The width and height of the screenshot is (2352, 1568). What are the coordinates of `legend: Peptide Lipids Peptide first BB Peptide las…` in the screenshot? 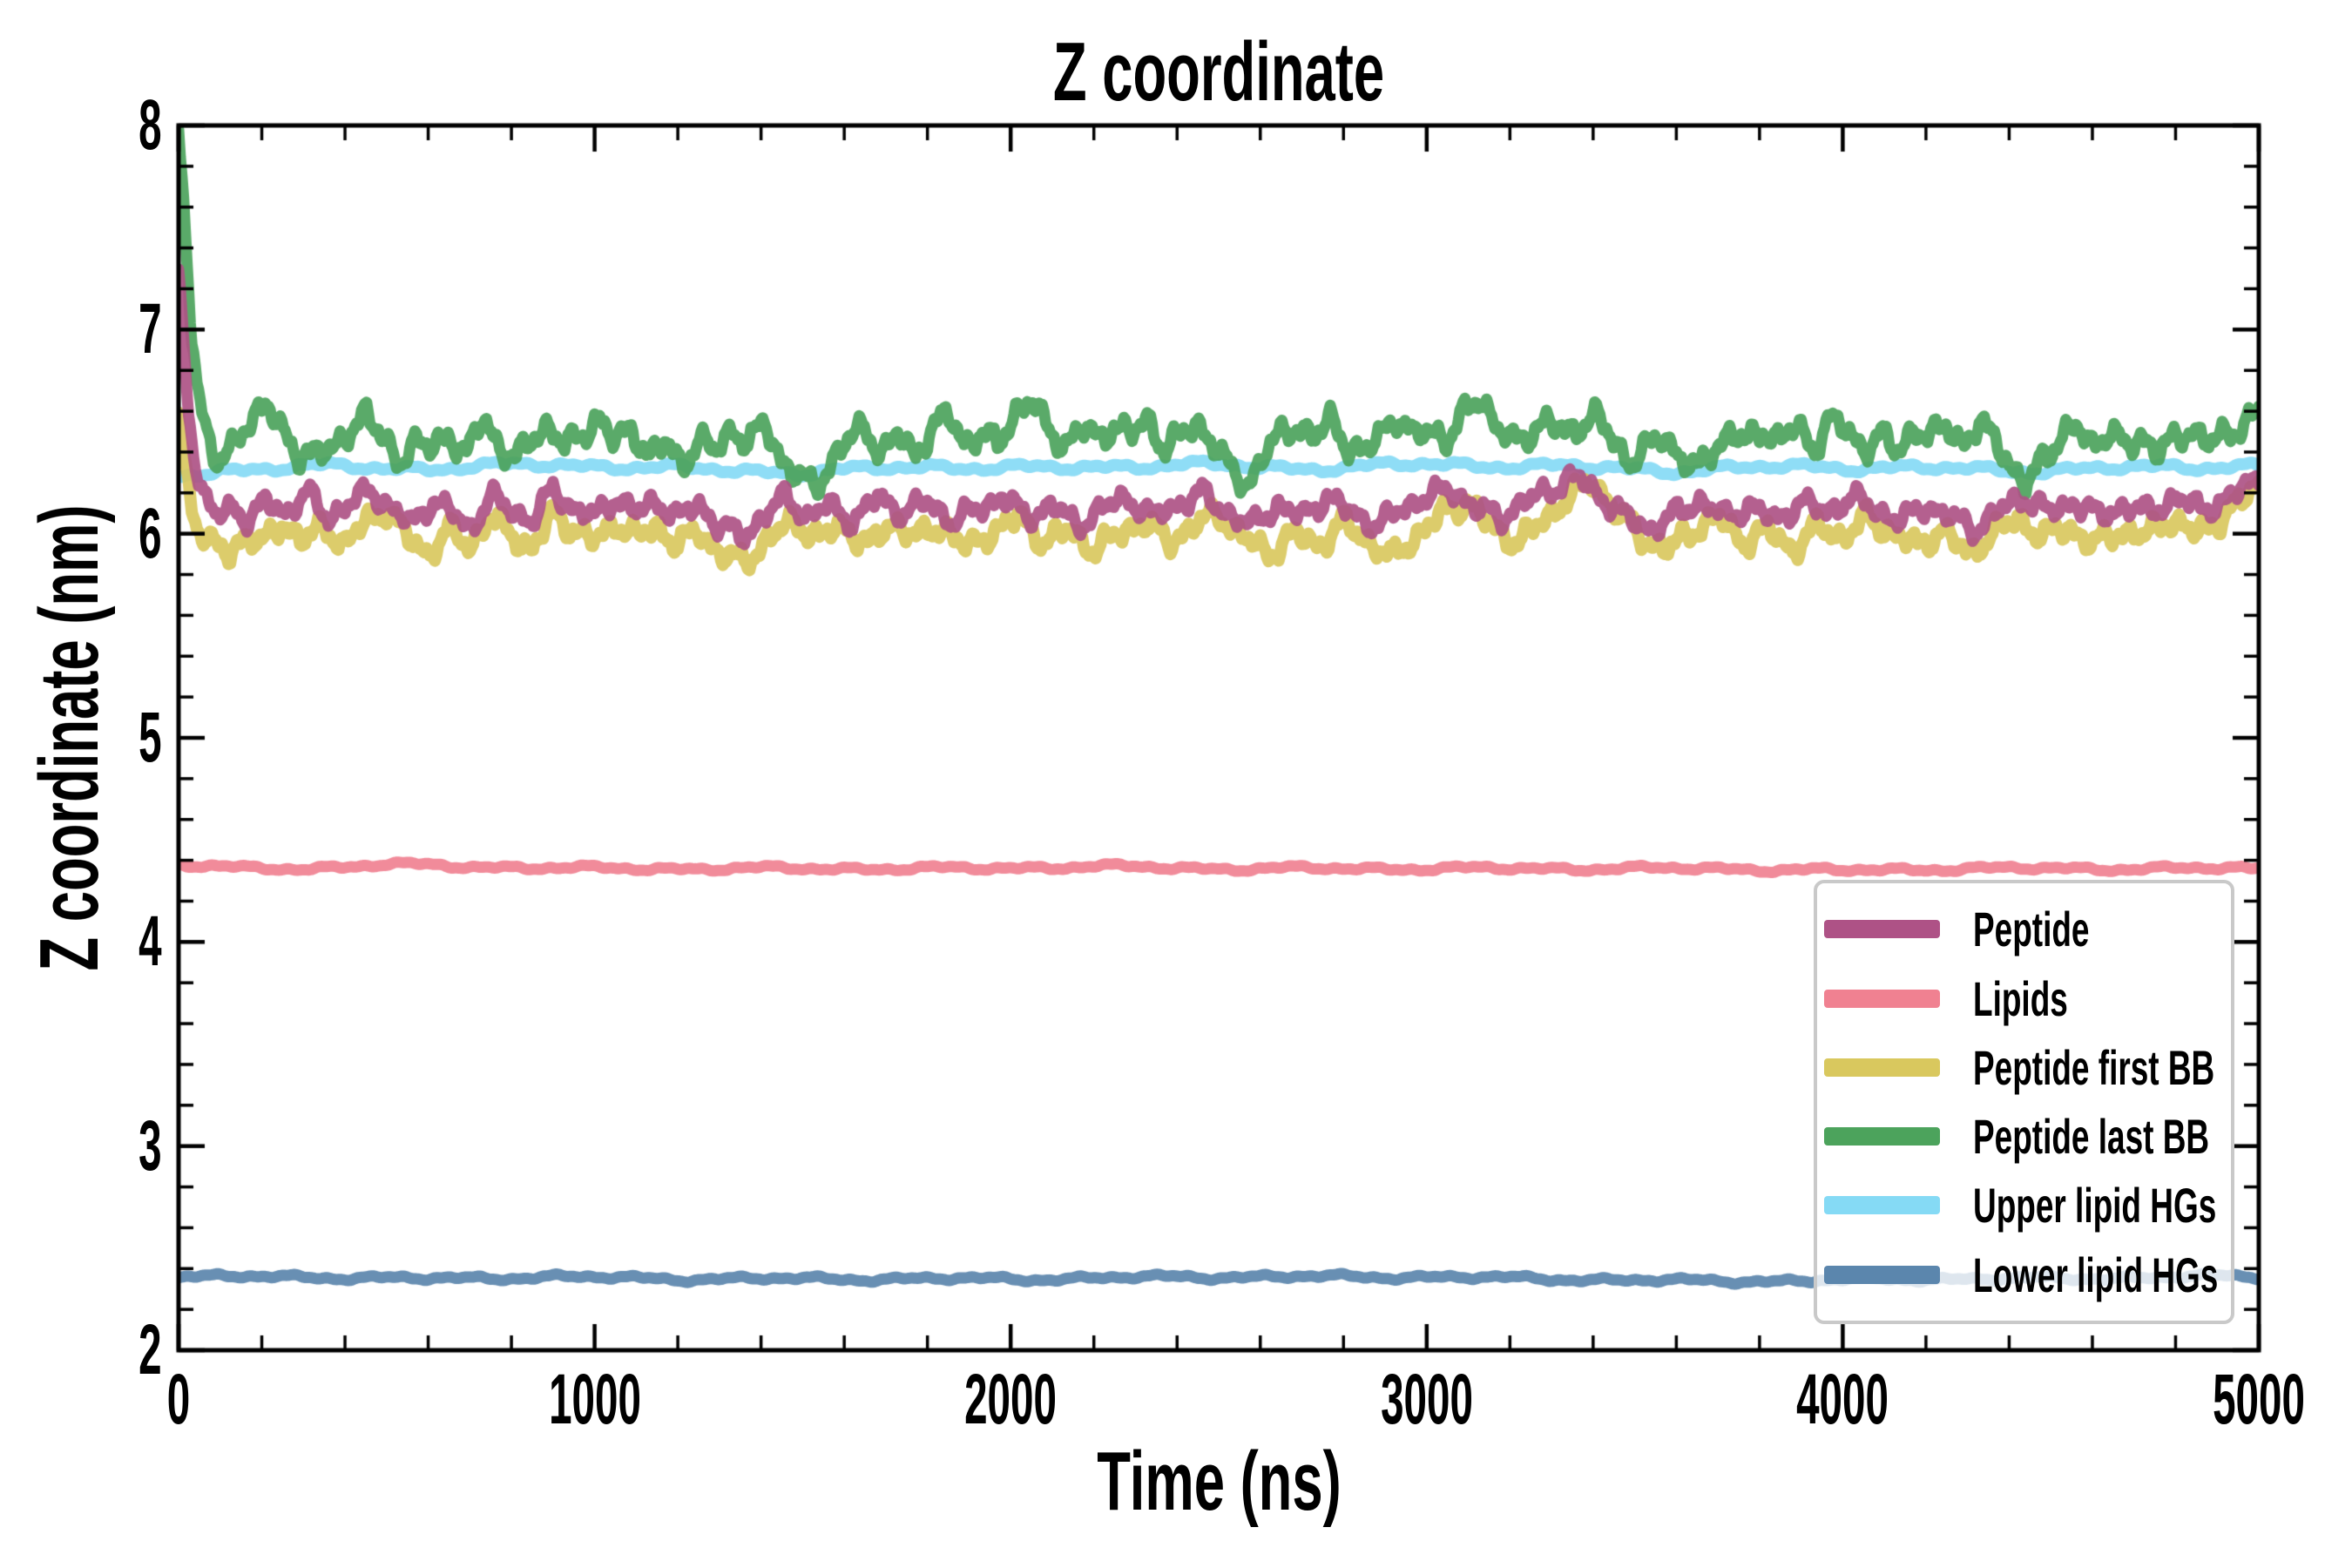 It's located at (2024, 1102).